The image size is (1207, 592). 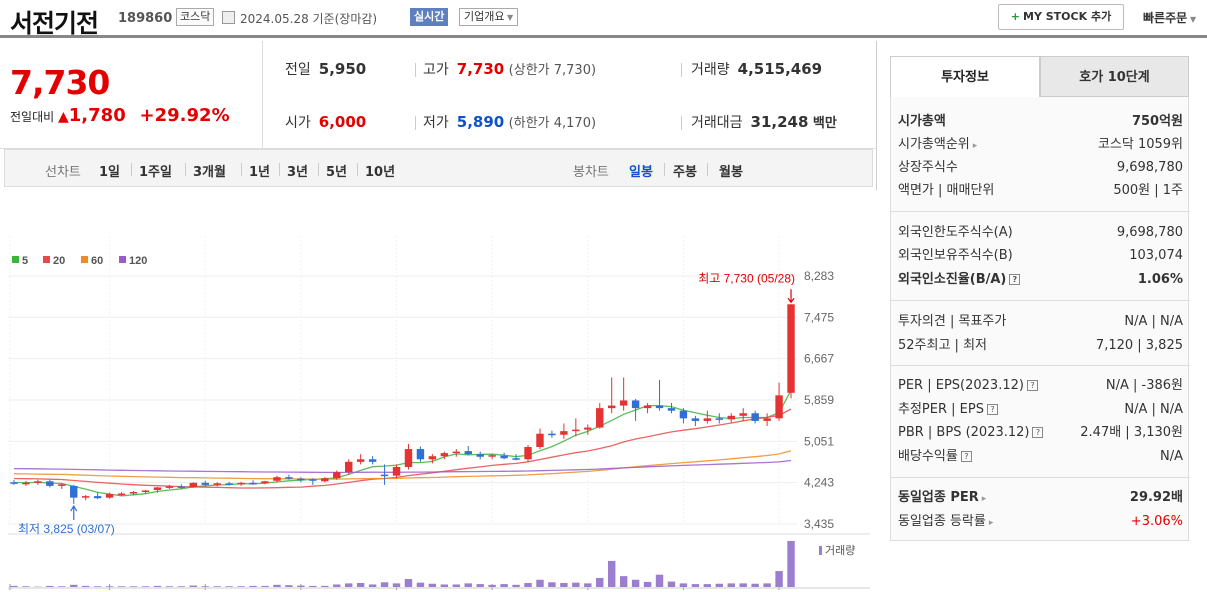 I want to click on ma-120-line, so click(x=402, y=466).